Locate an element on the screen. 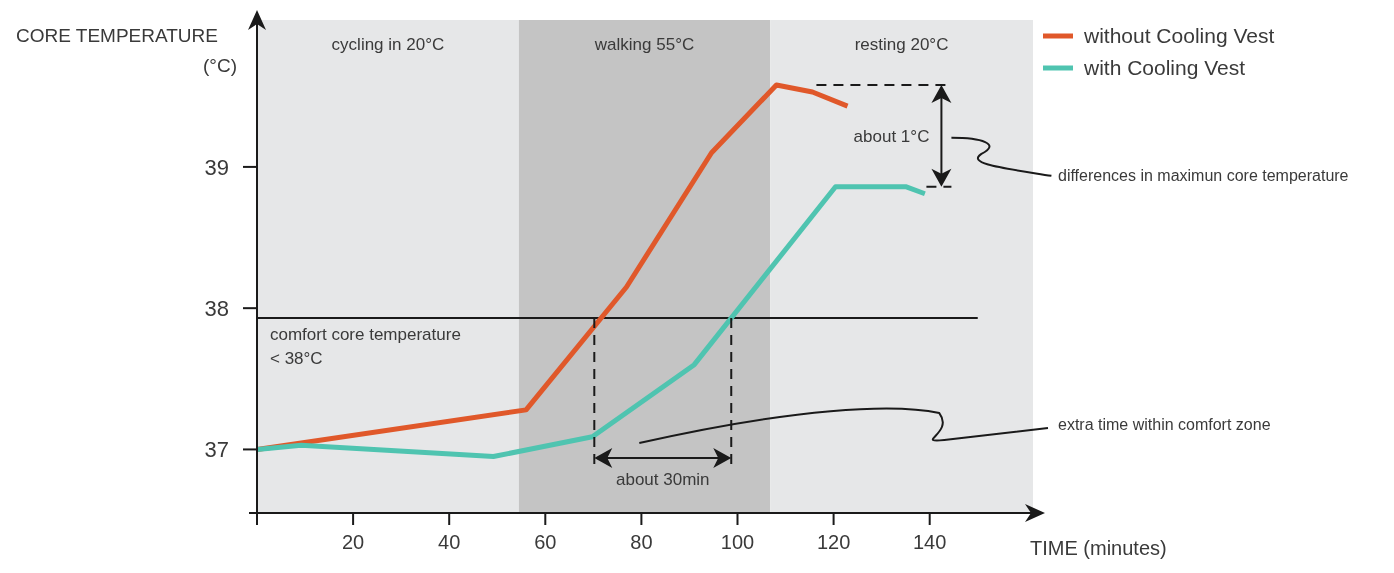 This screenshot has height=573, width=1394. y-tick-label: 38 is located at coordinates (216, 309).